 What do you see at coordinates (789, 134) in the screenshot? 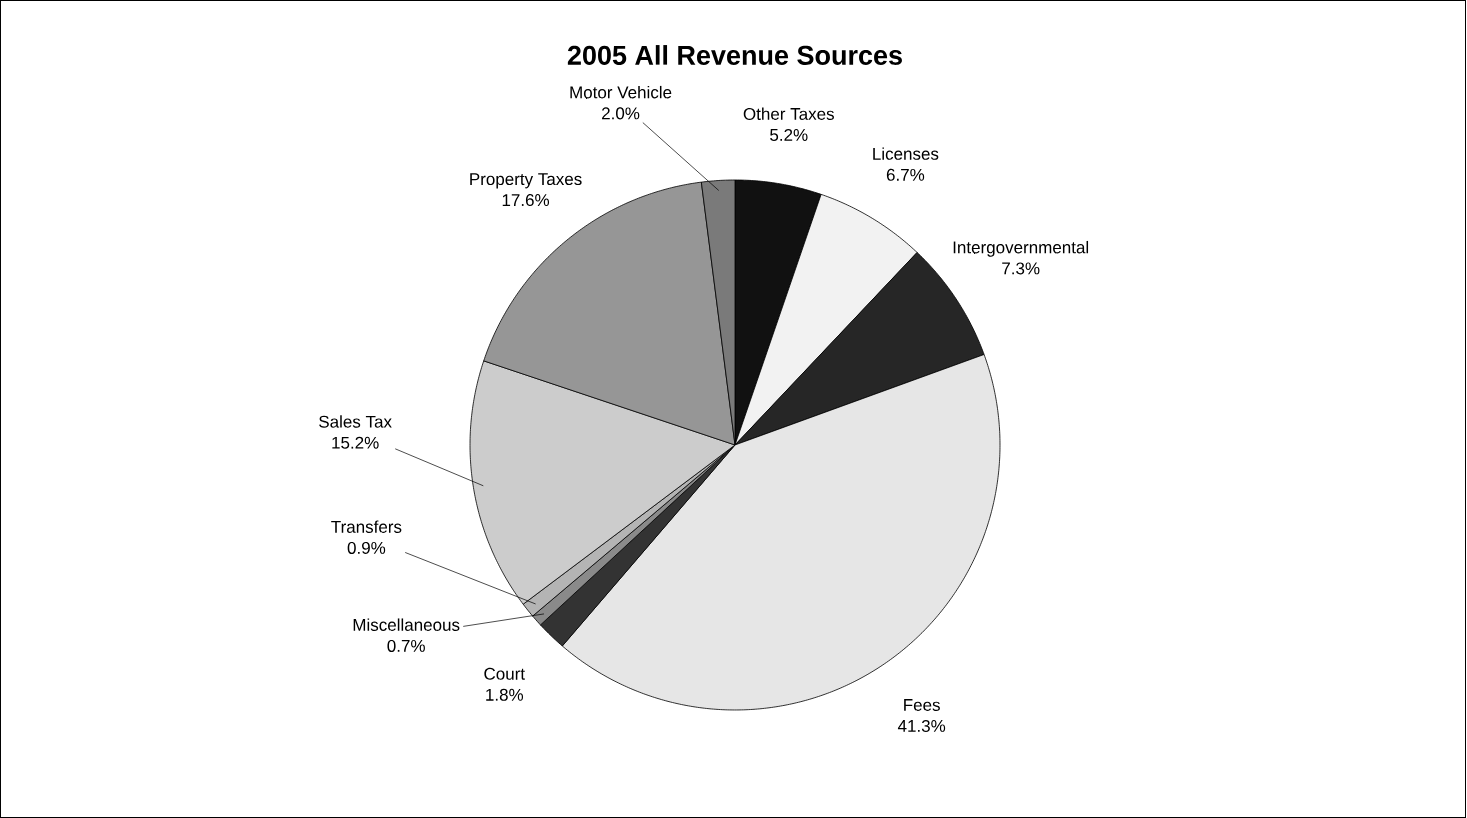
I see `data-label: 5.2%` at bounding box center [789, 134].